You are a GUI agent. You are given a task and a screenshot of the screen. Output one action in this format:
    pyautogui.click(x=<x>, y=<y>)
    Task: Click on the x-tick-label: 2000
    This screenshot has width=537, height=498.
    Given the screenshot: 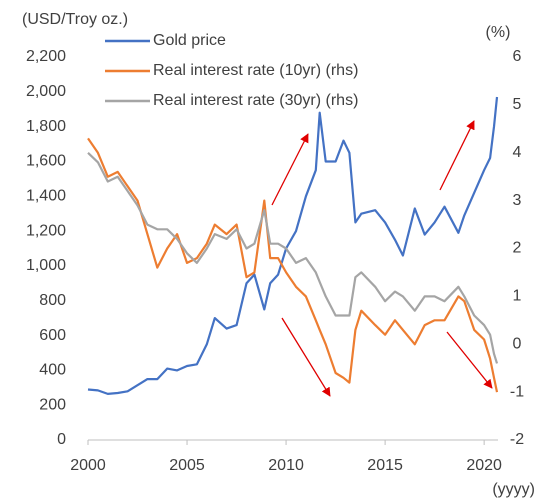 What is the action you would take?
    pyautogui.click(x=88, y=465)
    